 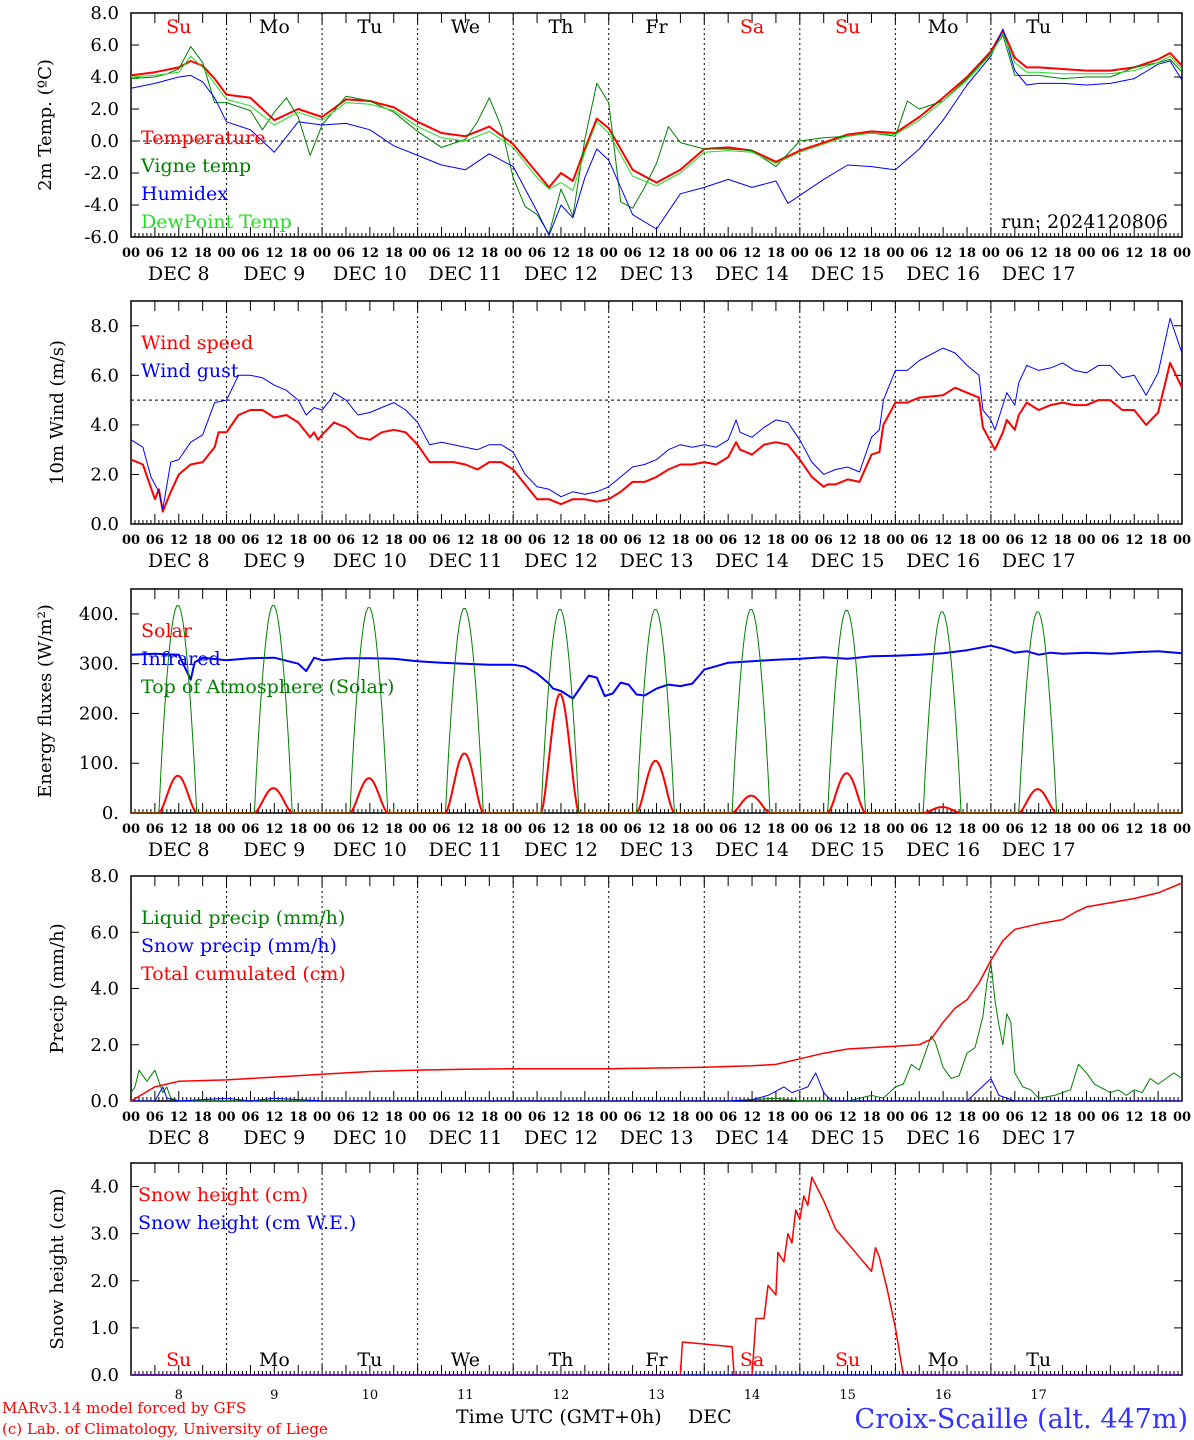 I want to click on series-humidex, so click(x=656, y=132).